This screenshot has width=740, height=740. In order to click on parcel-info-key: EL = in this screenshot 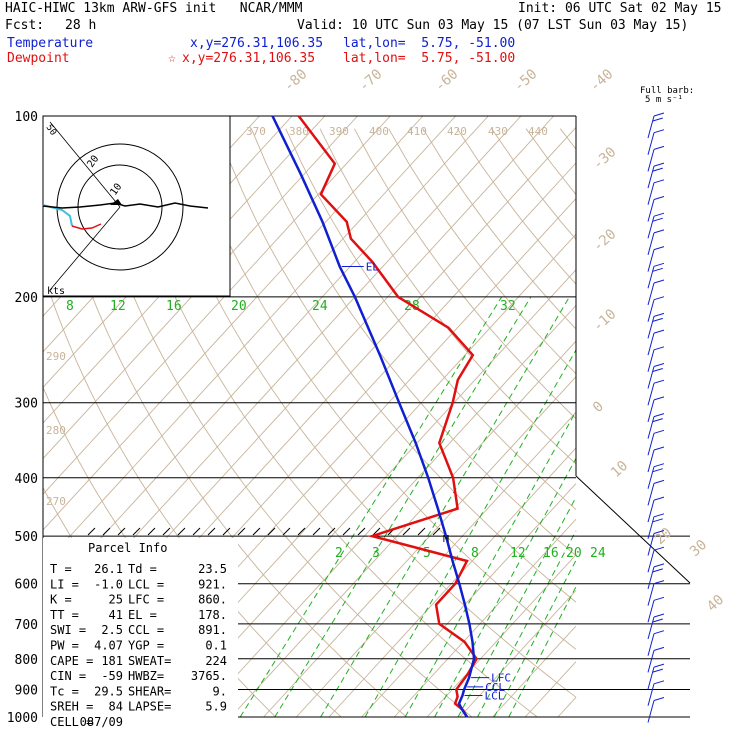, I will do `click(142, 615)`.